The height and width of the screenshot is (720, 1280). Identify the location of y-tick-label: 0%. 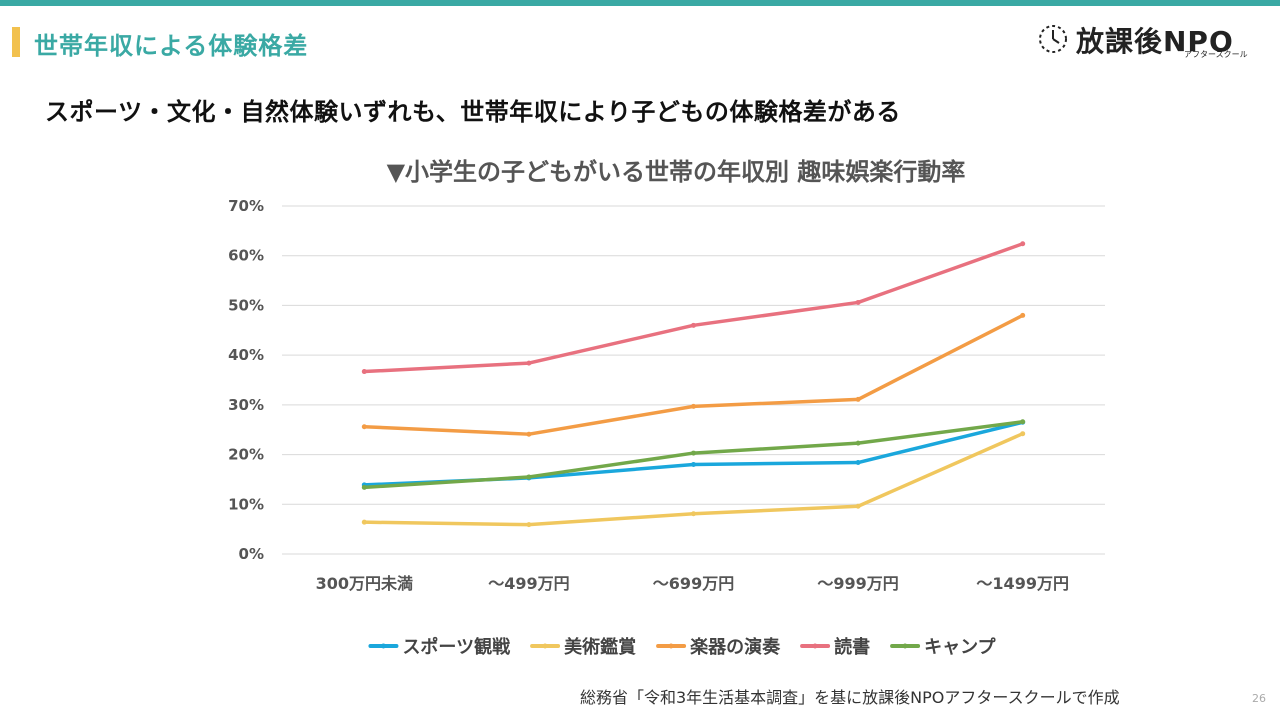
(251, 554).